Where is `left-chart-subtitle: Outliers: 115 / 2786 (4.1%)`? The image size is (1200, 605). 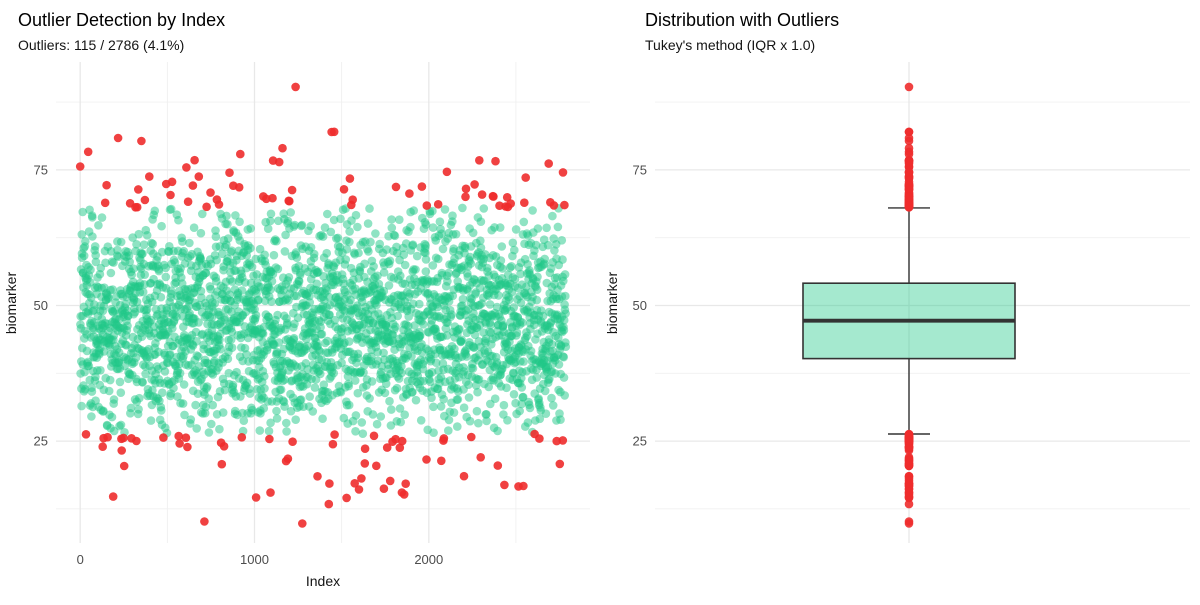 left-chart-subtitle: Outliers: 115 / 2786 (4.1%) is located at coordinates (101, 45).